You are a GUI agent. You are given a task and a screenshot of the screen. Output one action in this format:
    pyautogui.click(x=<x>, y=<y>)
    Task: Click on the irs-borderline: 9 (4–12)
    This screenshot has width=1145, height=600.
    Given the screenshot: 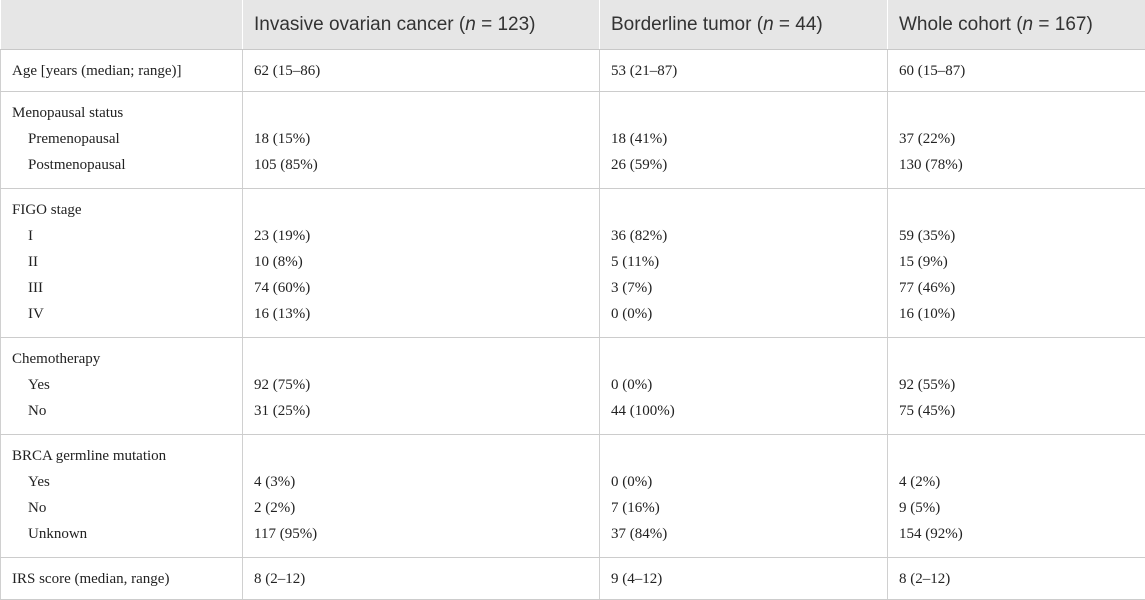 What is the action you would take?
    pyautogui.click(x=744, y=579)
    